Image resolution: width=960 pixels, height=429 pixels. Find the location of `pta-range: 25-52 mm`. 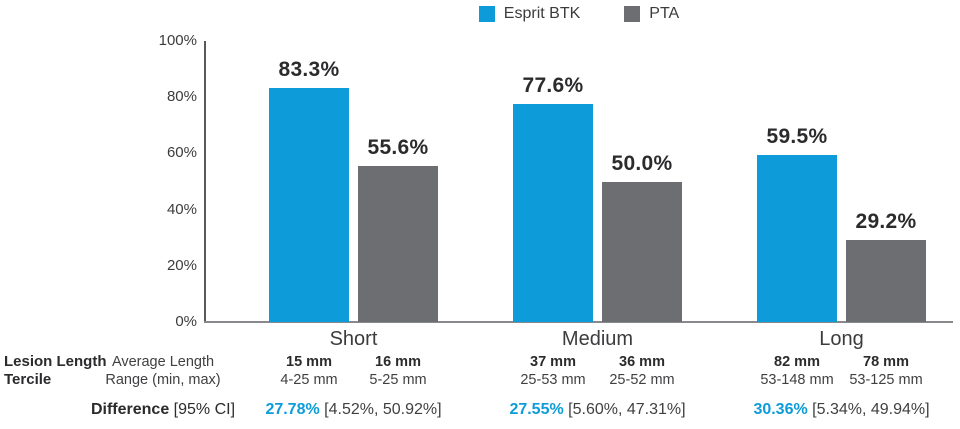

pta-range: 25-52 mm is located at coordinates (642, 380).